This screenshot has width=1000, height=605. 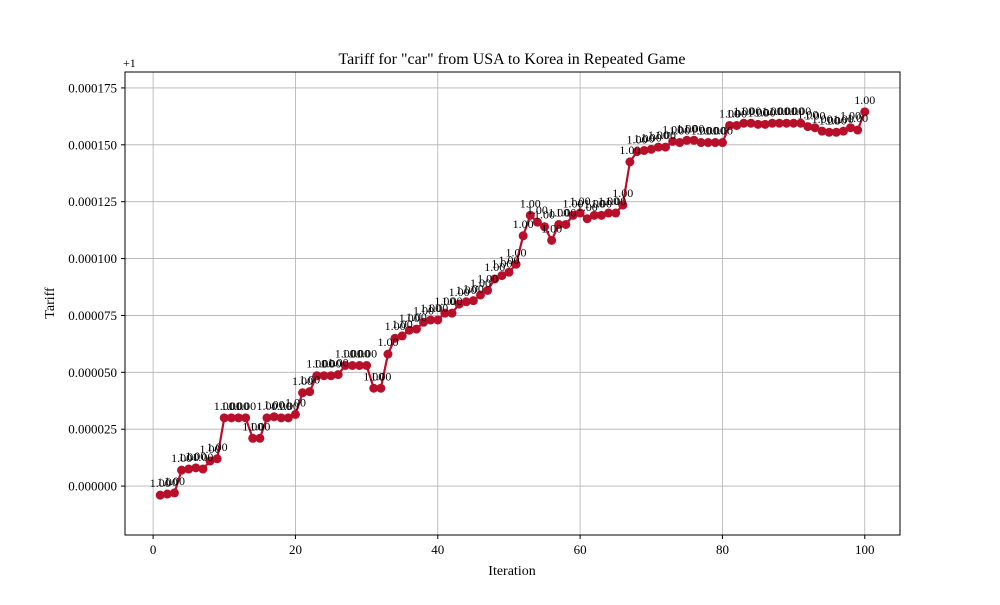 I want to click on y-tick-label: 0.000050, so click(x=92, y=372).